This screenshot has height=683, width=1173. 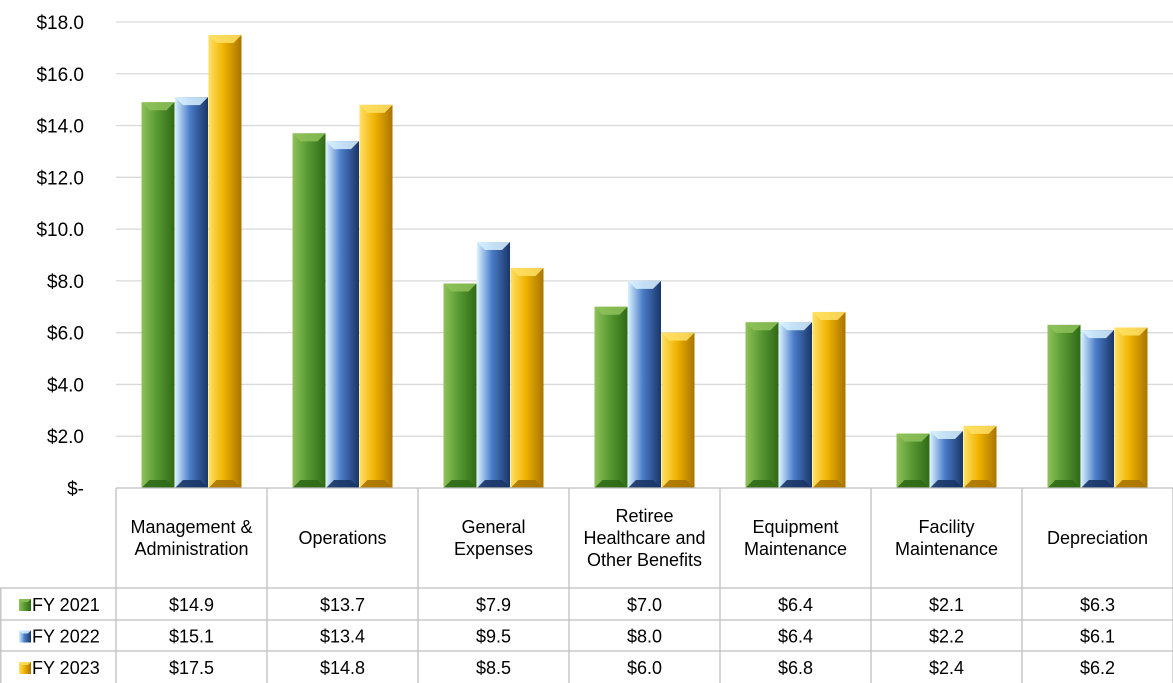 I want to click on category-label: Depreciation, so click(x=1097, y=538).